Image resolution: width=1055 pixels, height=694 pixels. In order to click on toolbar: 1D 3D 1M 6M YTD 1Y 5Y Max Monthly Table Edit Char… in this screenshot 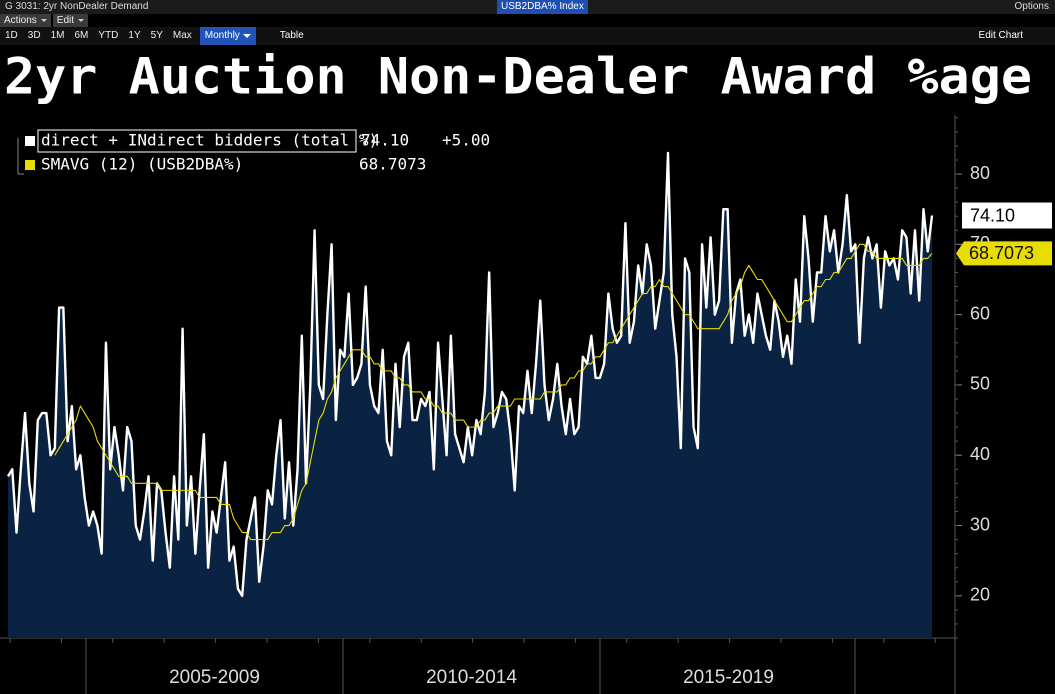, I will do `click(527, 36)`.